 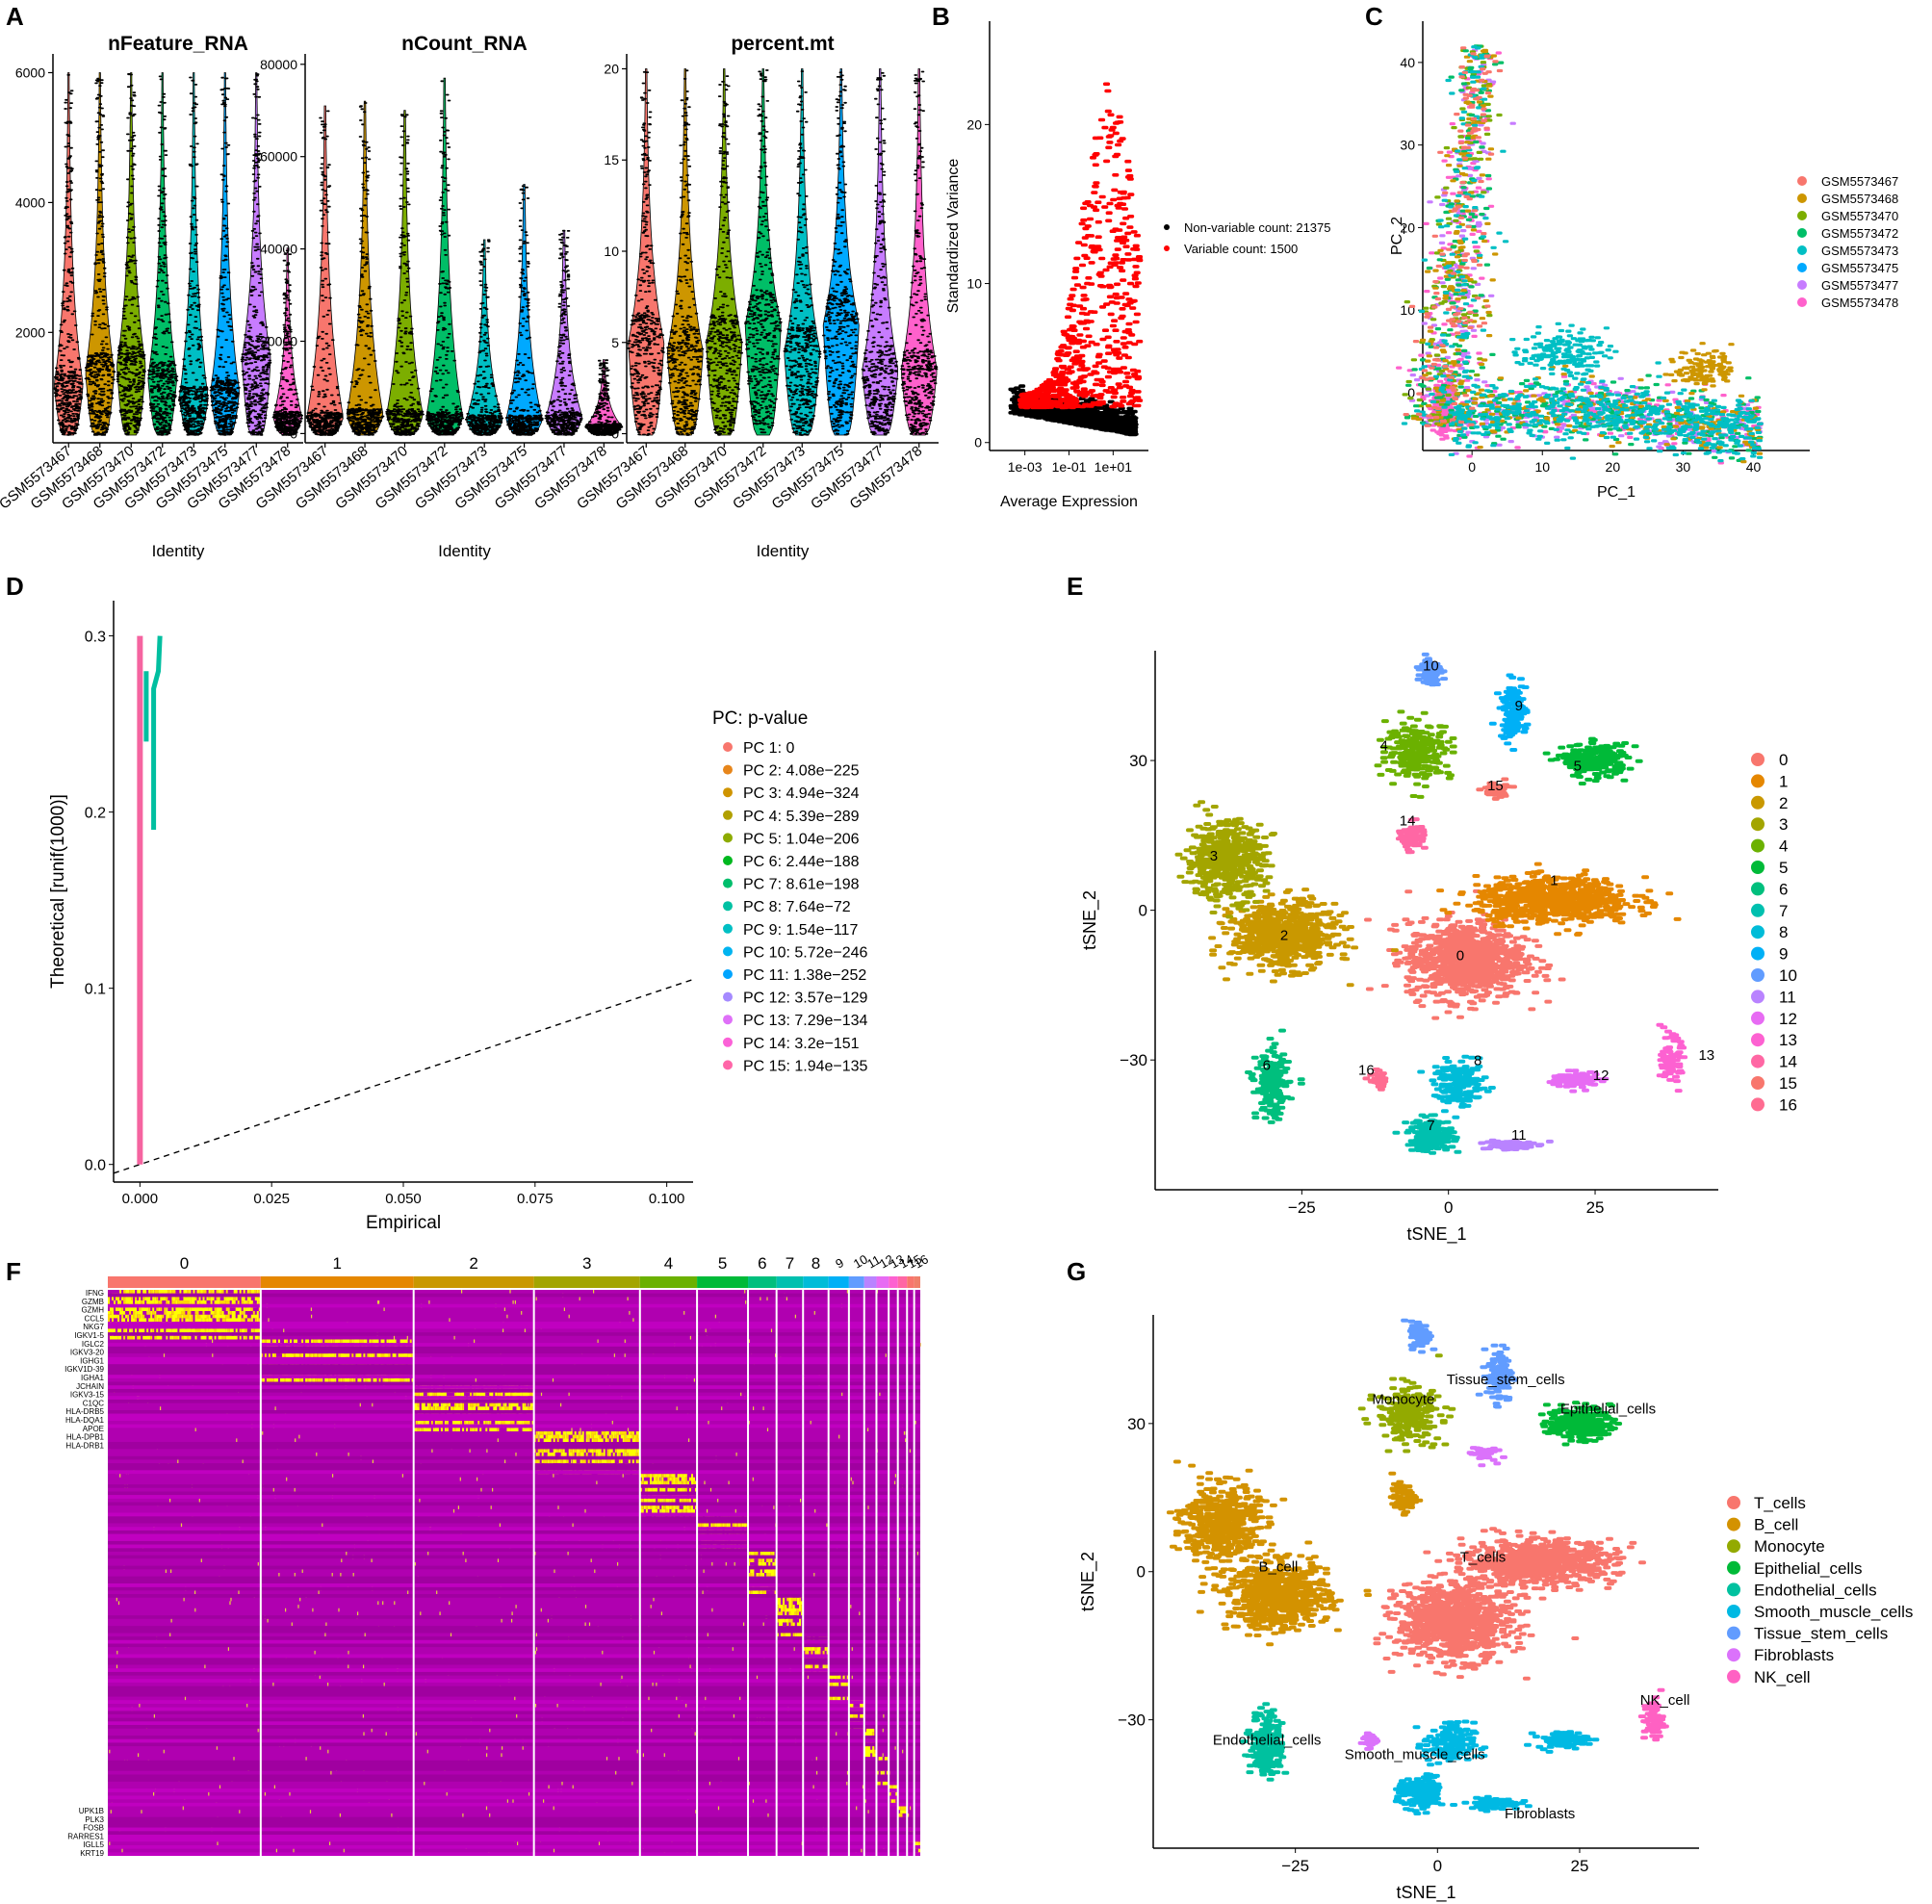 I want to click on violin-jitter-GSM5573478-points, so click(x=604, y=397).